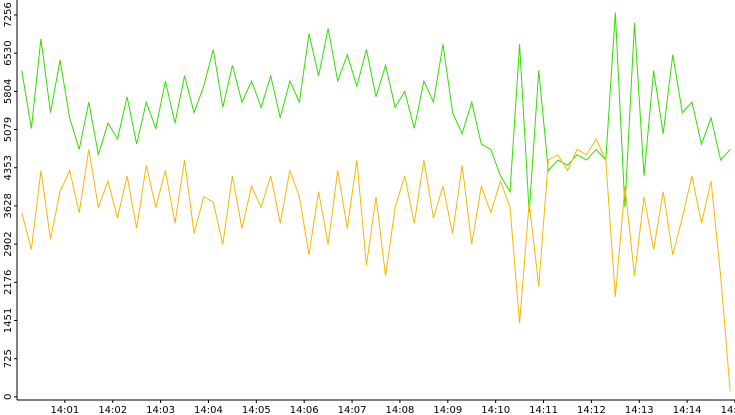 The width and height of the screenshot is (735, 415). Describe the element at coordinates (728, 410) in the screenshot. I see `x-tick-label: 14:15` at that location.